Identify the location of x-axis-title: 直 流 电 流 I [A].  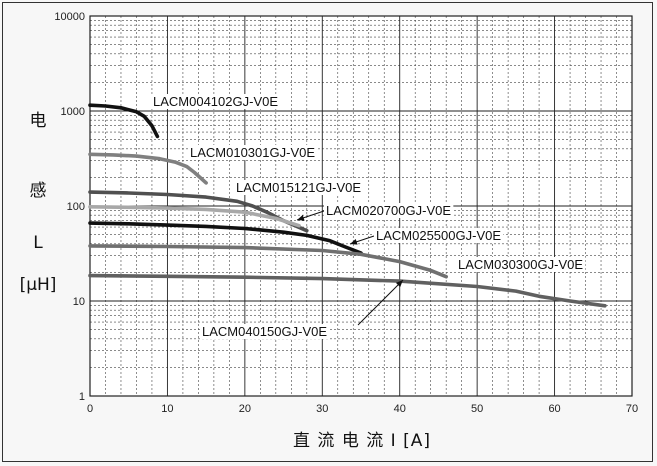
(362, 441).